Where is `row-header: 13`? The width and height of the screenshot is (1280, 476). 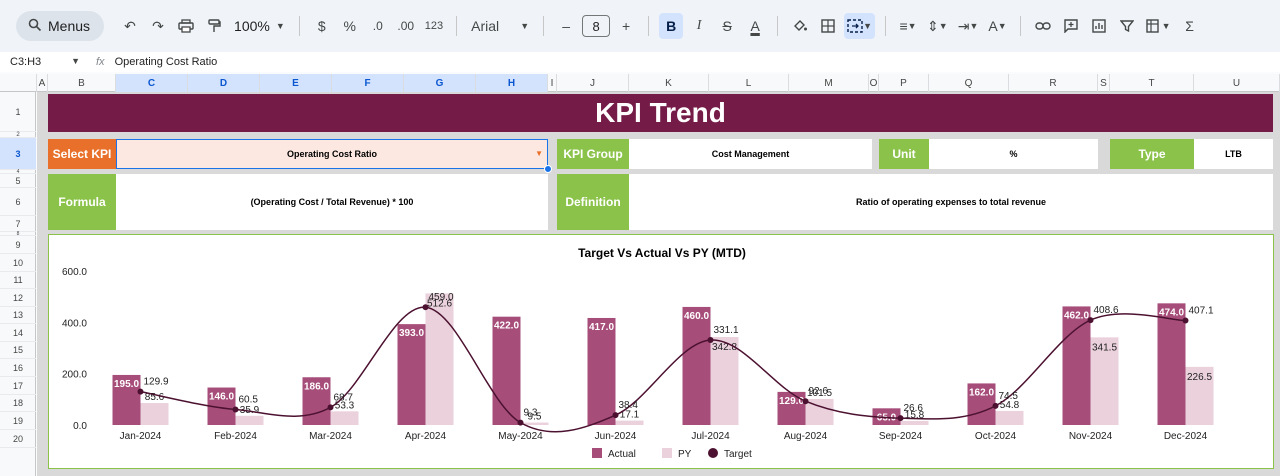
row-header: 13 is located at coordinates (18, 315).